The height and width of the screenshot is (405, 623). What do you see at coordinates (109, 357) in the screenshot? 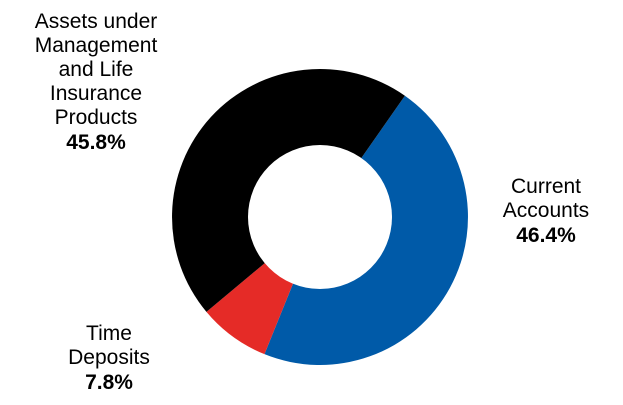
I see `slice-label-line: Deposits` at bounding box center [109, 357].